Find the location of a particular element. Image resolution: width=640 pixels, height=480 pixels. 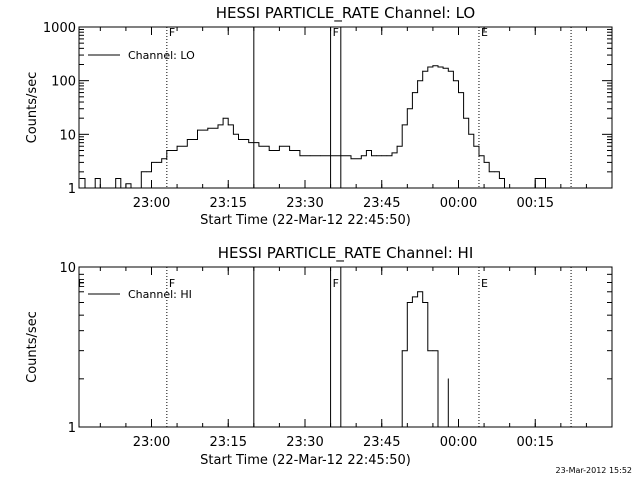

panel1-x-tick-label: 00:00 is located at coordinates (458, 203).